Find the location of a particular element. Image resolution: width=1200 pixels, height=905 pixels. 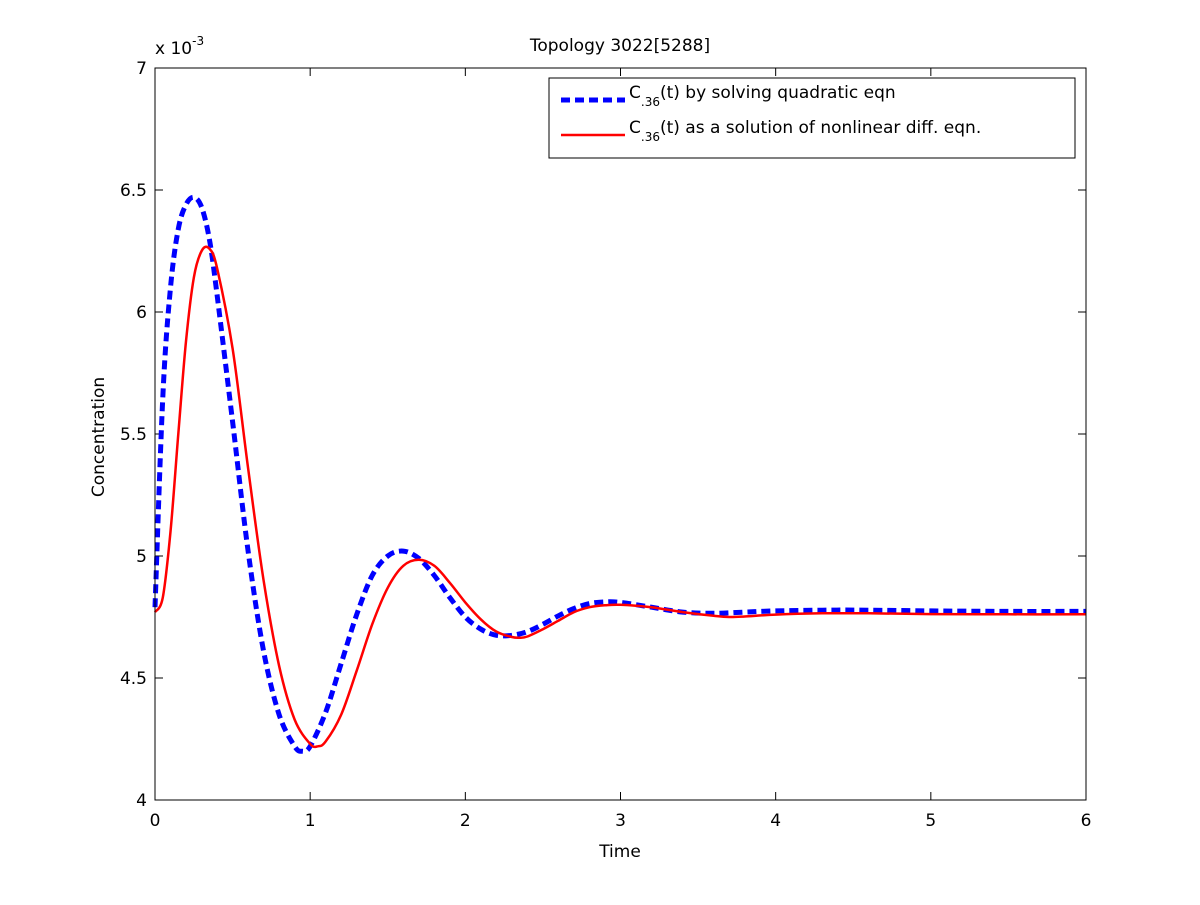

x-tick-label: 6 is located at coordinates (1086, 821).